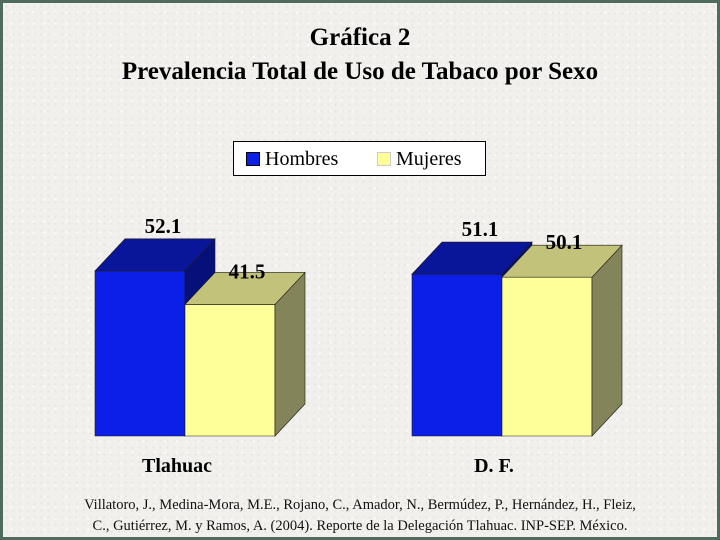  Describe the element at coordinates (607, 340) in the screenshot. I see `bar-df-mujeres-side` at that location.